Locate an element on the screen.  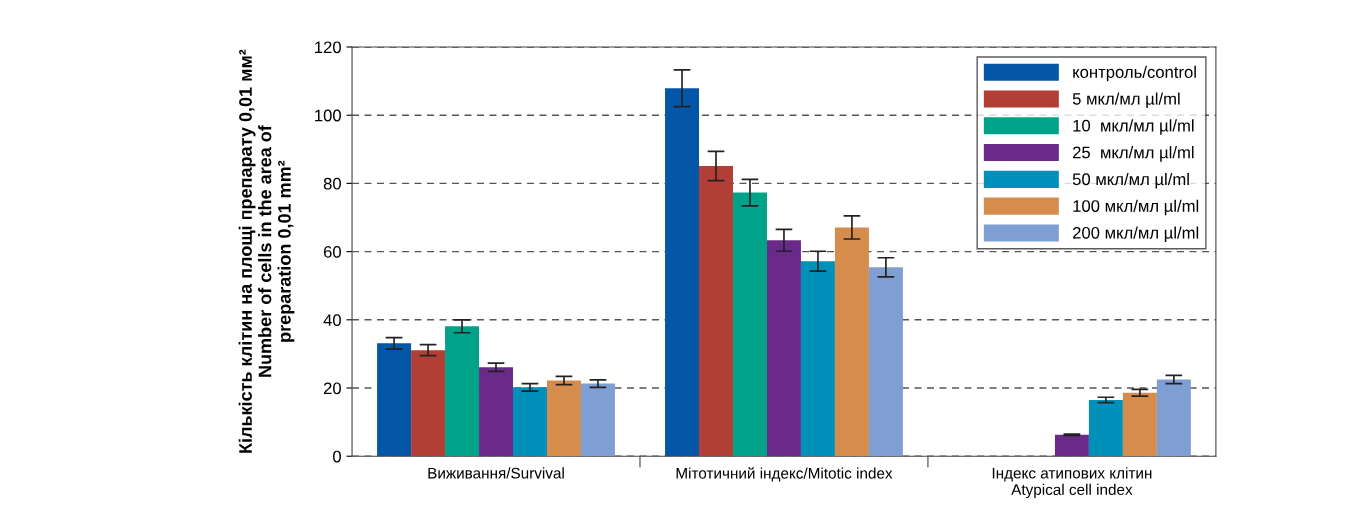
y-tick-label: 60 is located at coordinates (332, 252).